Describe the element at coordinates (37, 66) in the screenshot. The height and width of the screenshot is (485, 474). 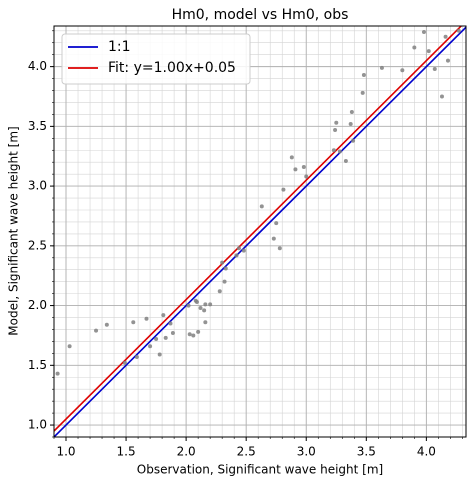
I see `y-tick-label: 4.0` at that location.